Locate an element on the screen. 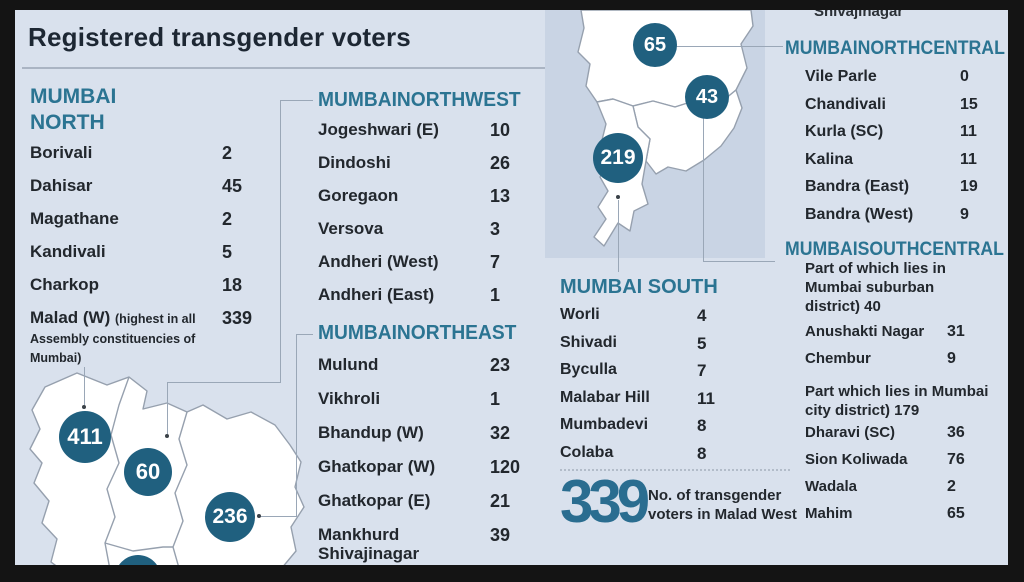 This screenshot has height=582, width=1024. table-row: Kandivali 5 is located at coordinates (147, 258).